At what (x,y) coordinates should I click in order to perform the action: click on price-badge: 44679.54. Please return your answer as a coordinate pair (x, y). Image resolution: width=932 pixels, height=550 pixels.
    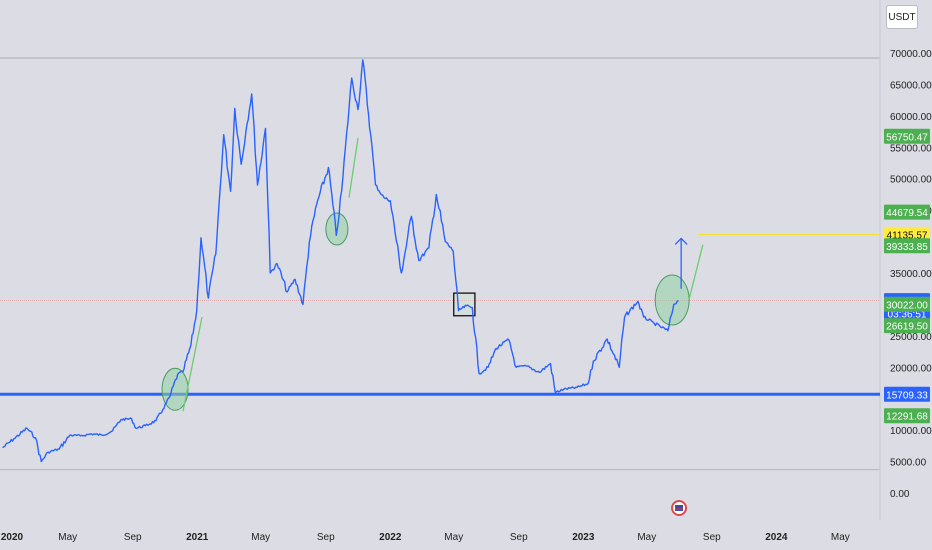
    Looking at the image, I should click on (907, 212).